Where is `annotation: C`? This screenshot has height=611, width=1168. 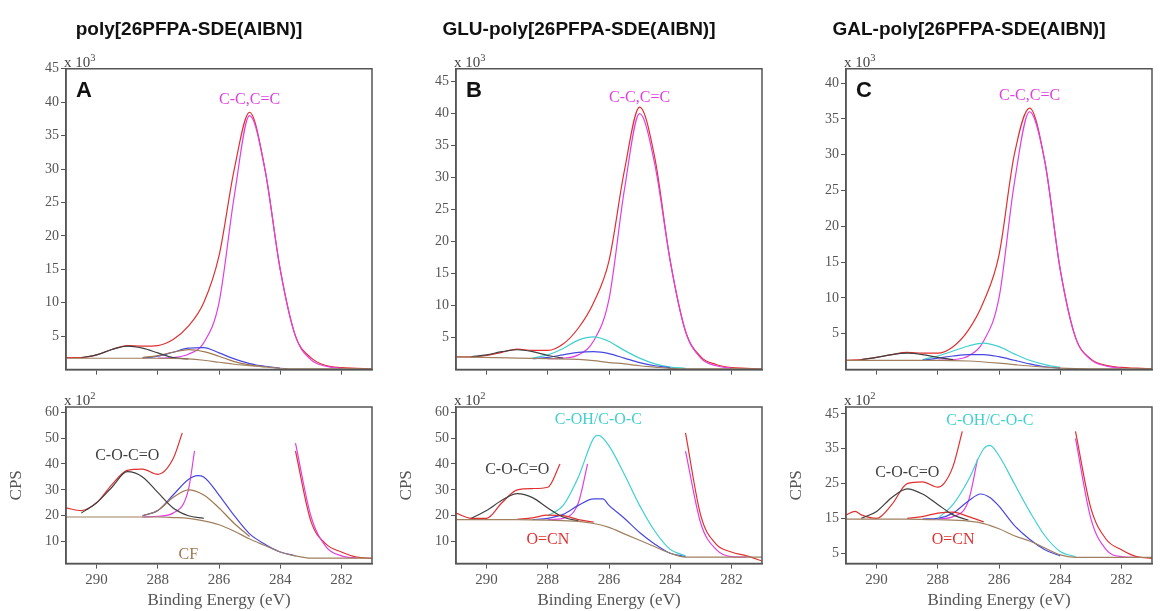
annotation: C is located at coordinates (864, 89).